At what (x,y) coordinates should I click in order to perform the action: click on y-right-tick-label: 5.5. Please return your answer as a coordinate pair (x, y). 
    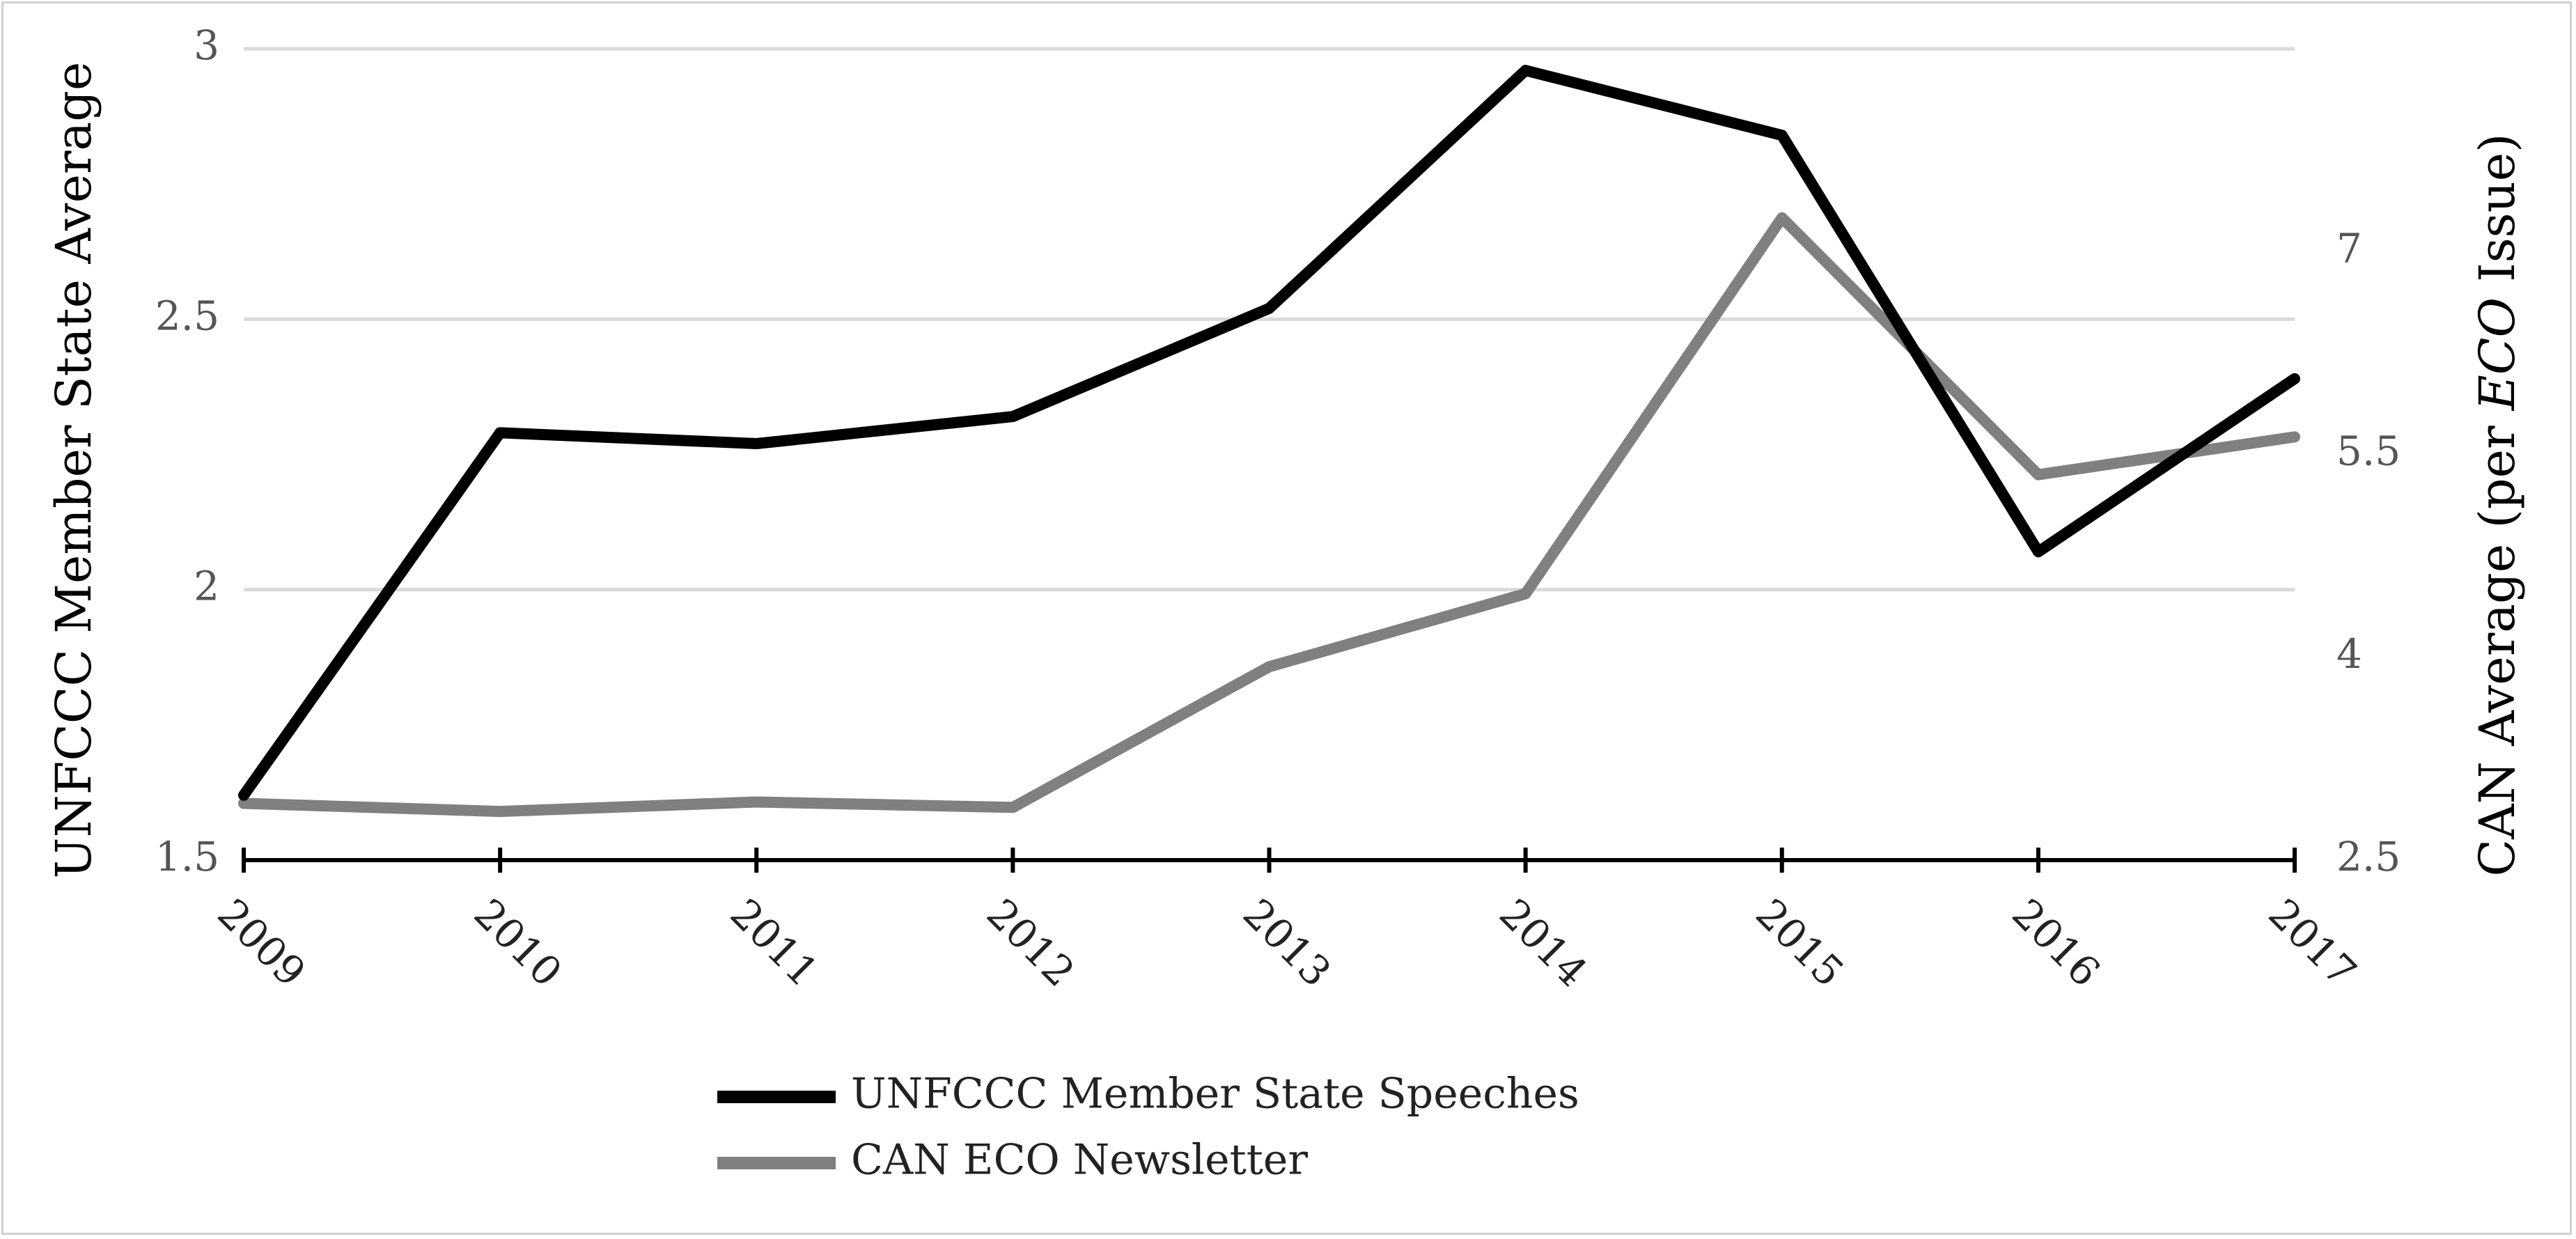
    Looking at the image, I should click on (2369, 451).